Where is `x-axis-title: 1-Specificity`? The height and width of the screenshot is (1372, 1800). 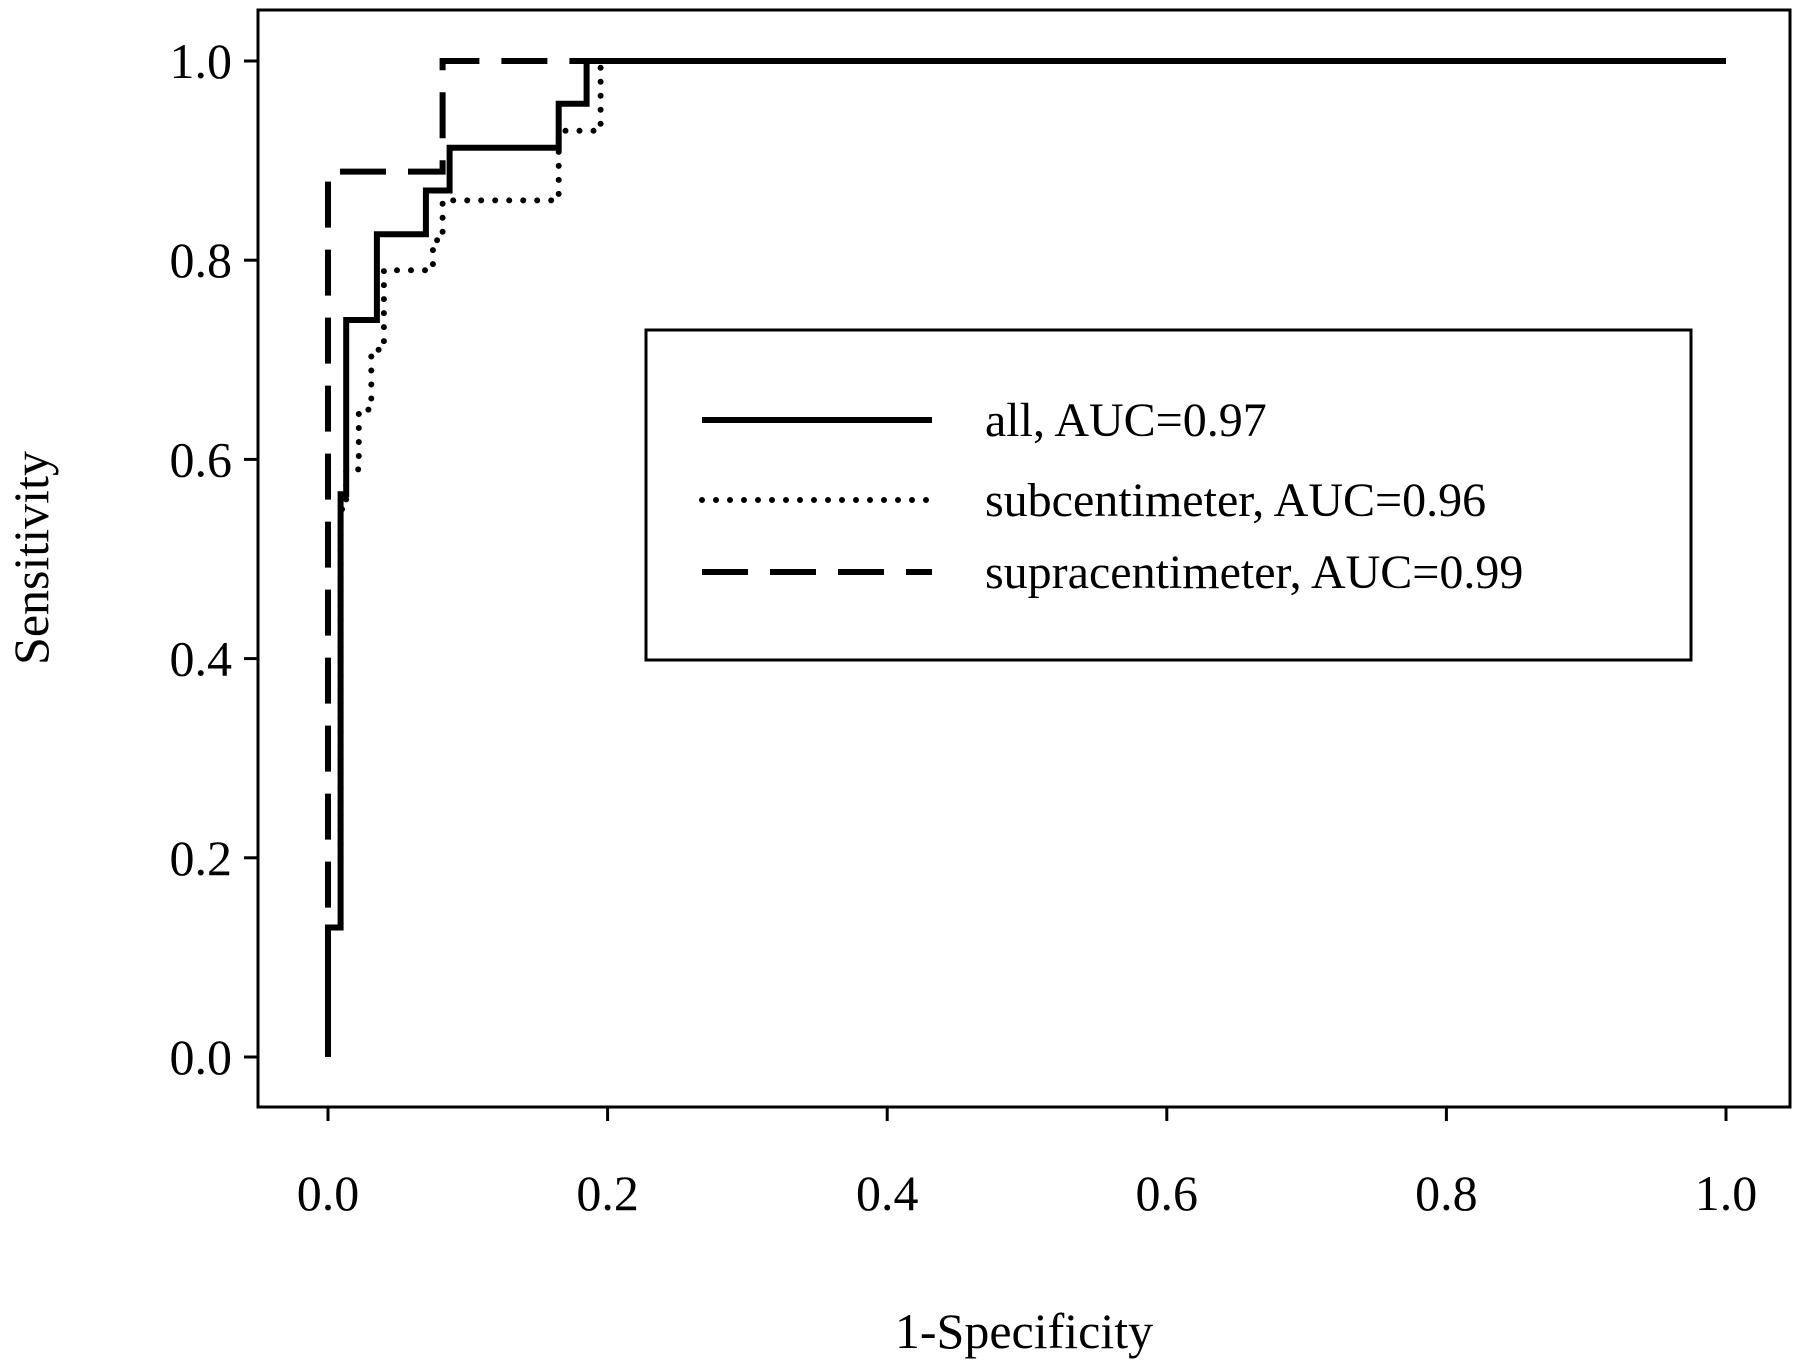 x-axis-title: 1-Specificity is located at coordinates (1024, 1331).